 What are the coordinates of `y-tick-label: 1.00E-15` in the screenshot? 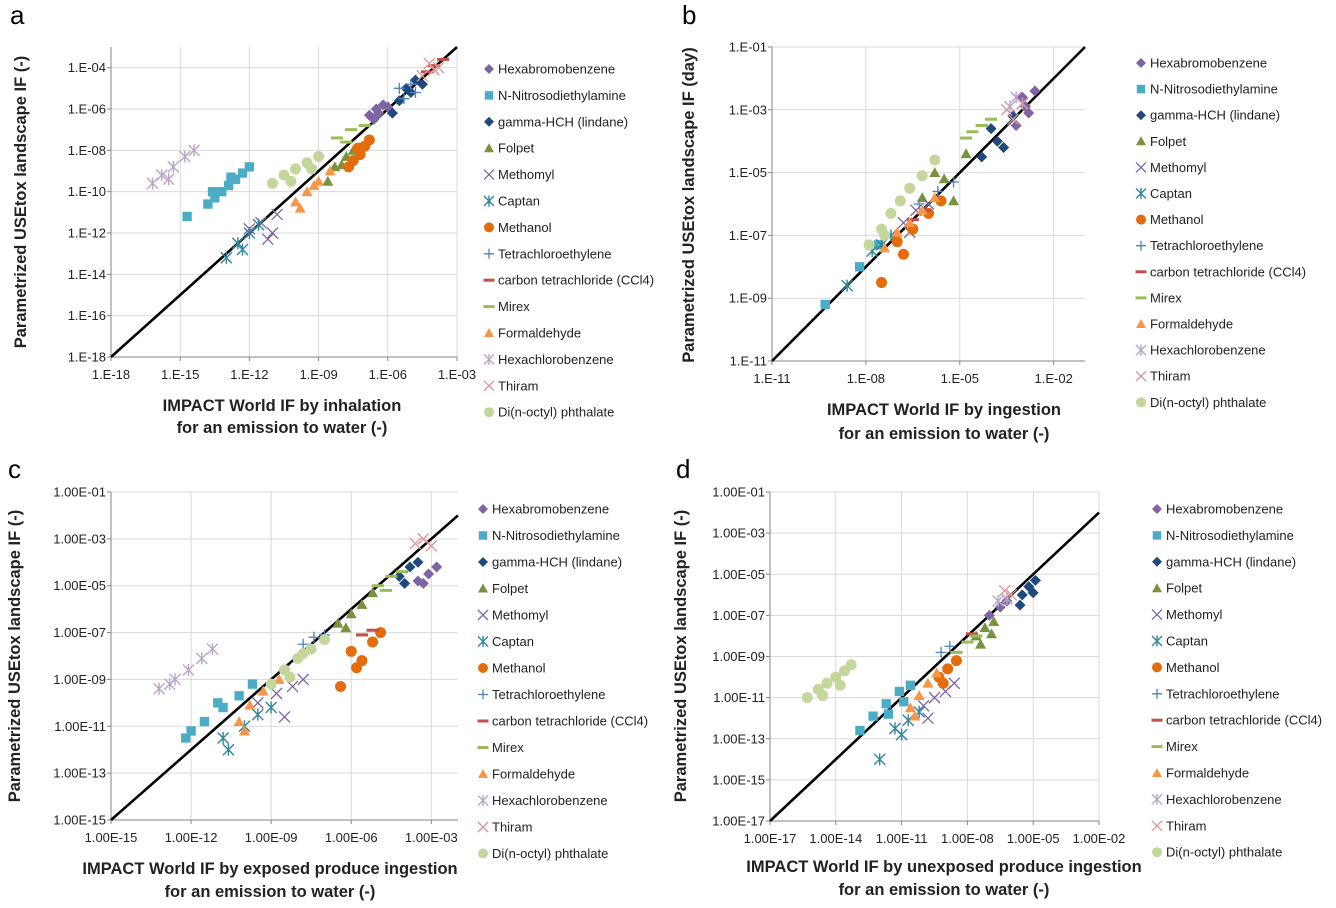 It's located at (79, 820).